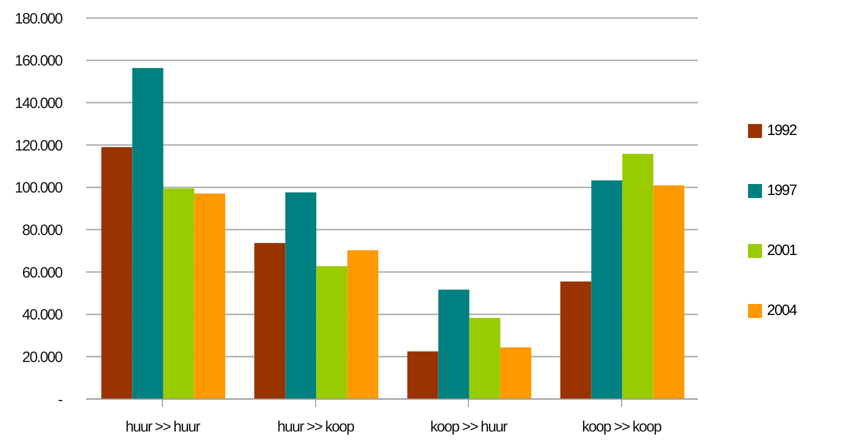 The height and width of the screenshot is (441, 868). I want to click on y-tick-label: 140.000, so click(38, 103).